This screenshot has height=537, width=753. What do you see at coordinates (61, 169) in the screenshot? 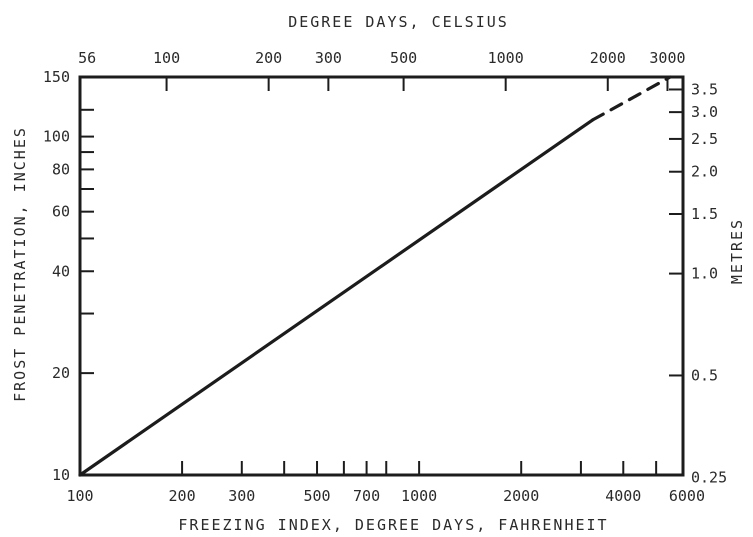
I see `y-tick-label-left: 80` at bounding box center [61, 169].